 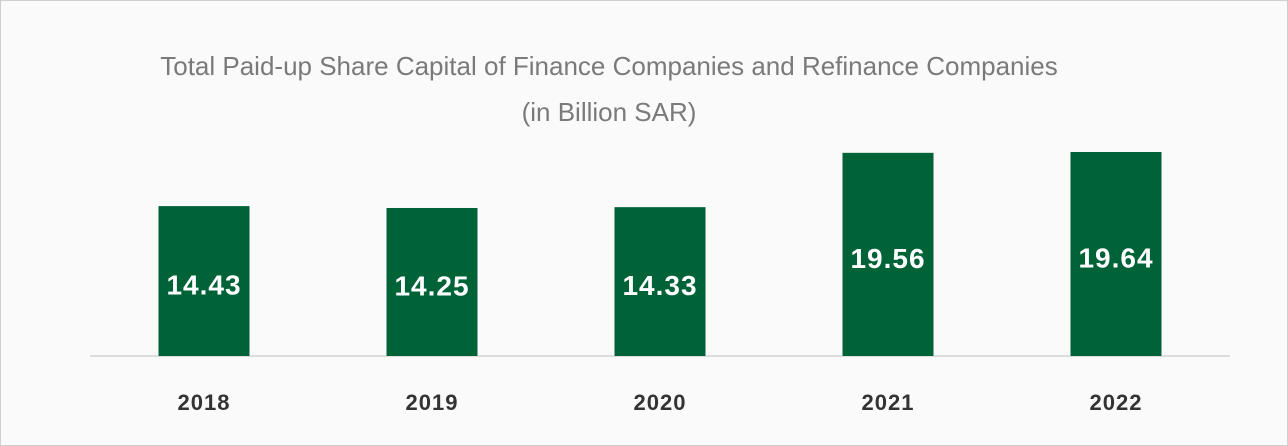 I want to click on data-label: 19.56, so click(x=887, y=258).